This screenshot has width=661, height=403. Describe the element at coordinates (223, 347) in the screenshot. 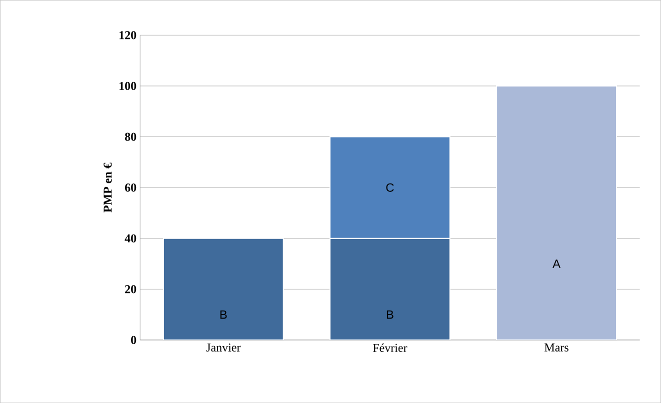

I see `x-tick-label: Janvier` at that location.